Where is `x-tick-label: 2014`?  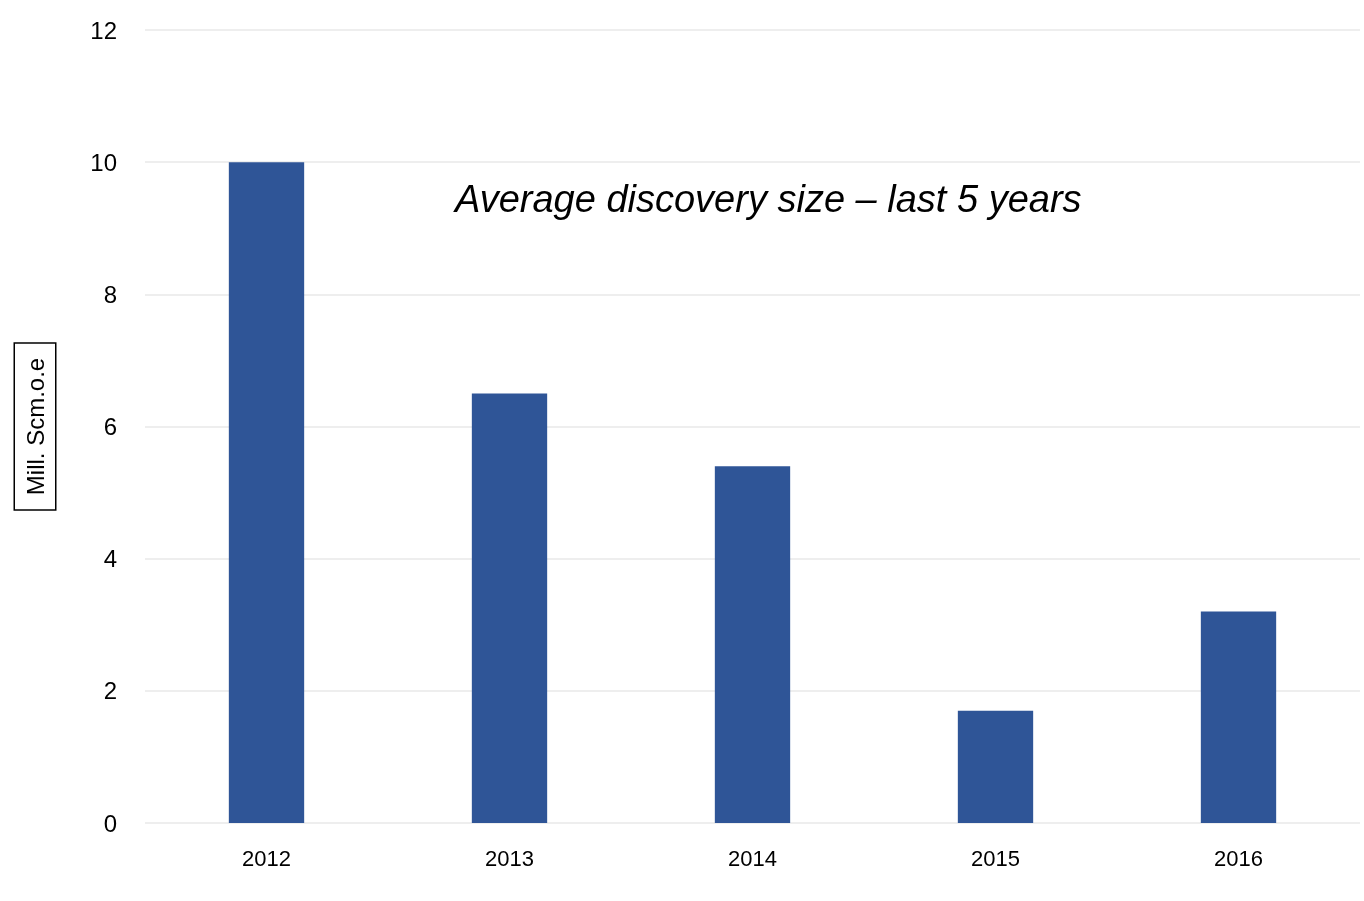
x-tick-label: 2014 is located at coordinates (752, 858).